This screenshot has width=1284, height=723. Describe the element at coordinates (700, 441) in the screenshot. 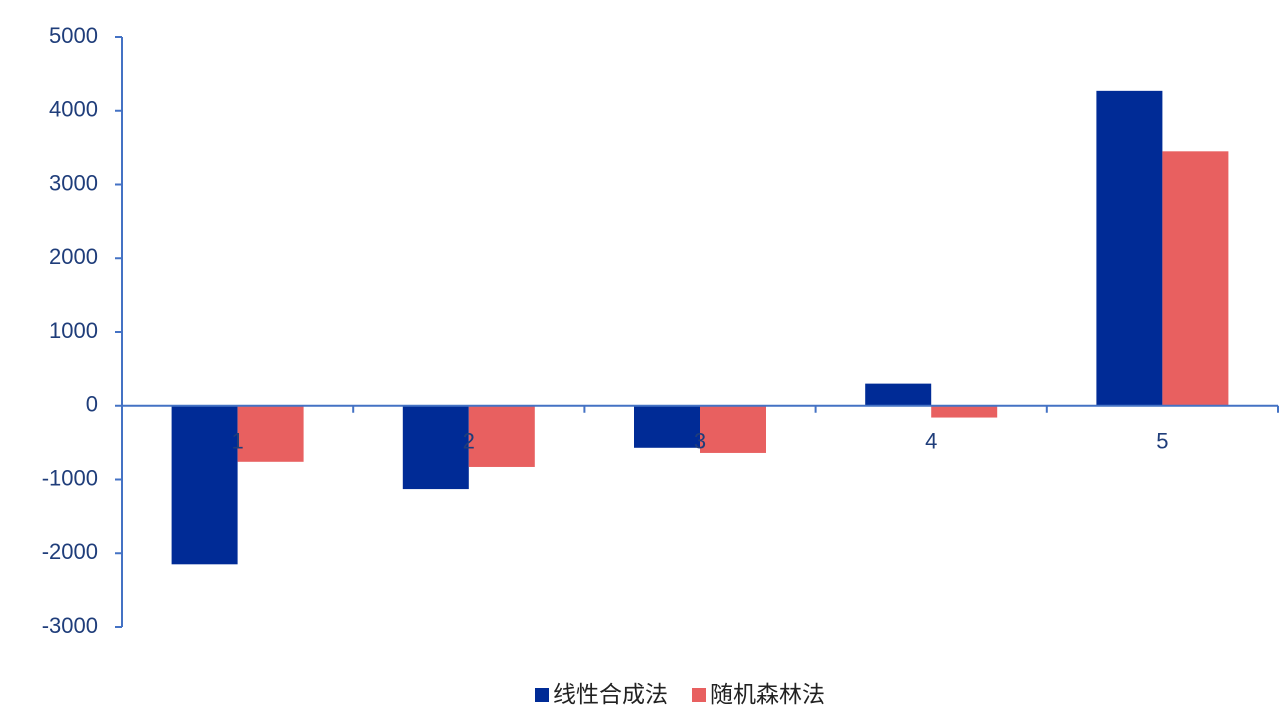

I see `x-tick-label: 3` at that location.